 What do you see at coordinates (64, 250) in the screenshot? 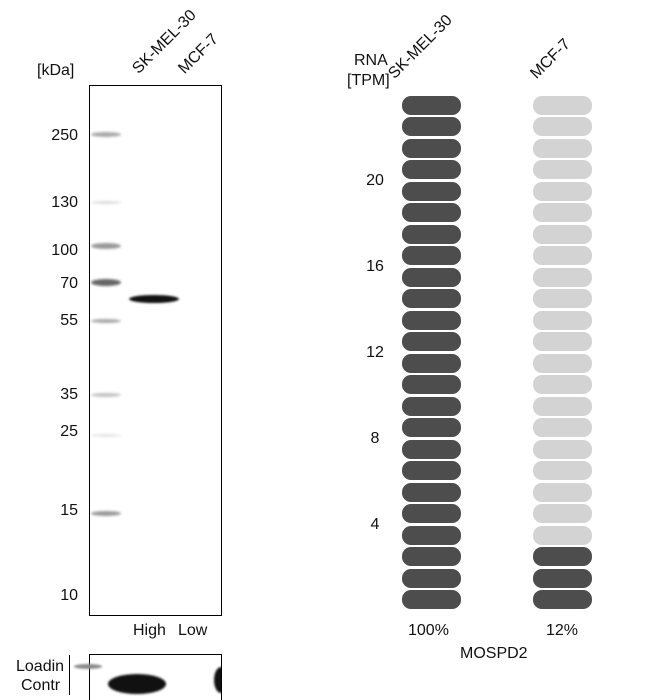
I see `marker-100: 100` at bounding box center [64, 250].